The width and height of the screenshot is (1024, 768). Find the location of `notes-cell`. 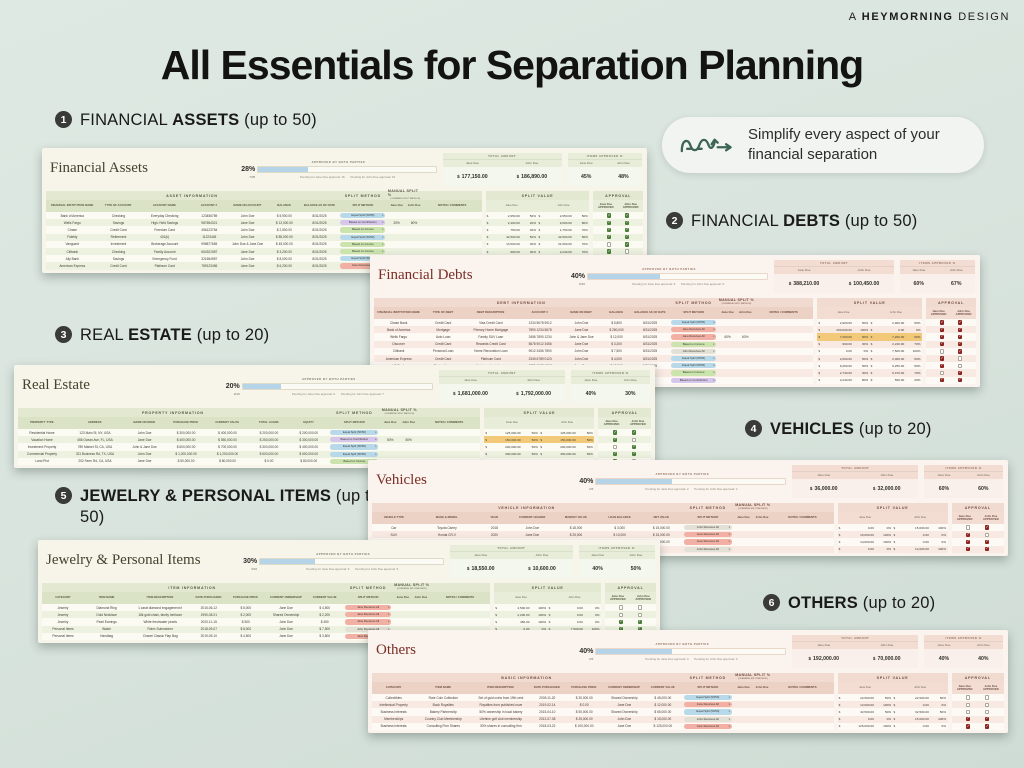

notes-cell is located at coordinates (452, 244).